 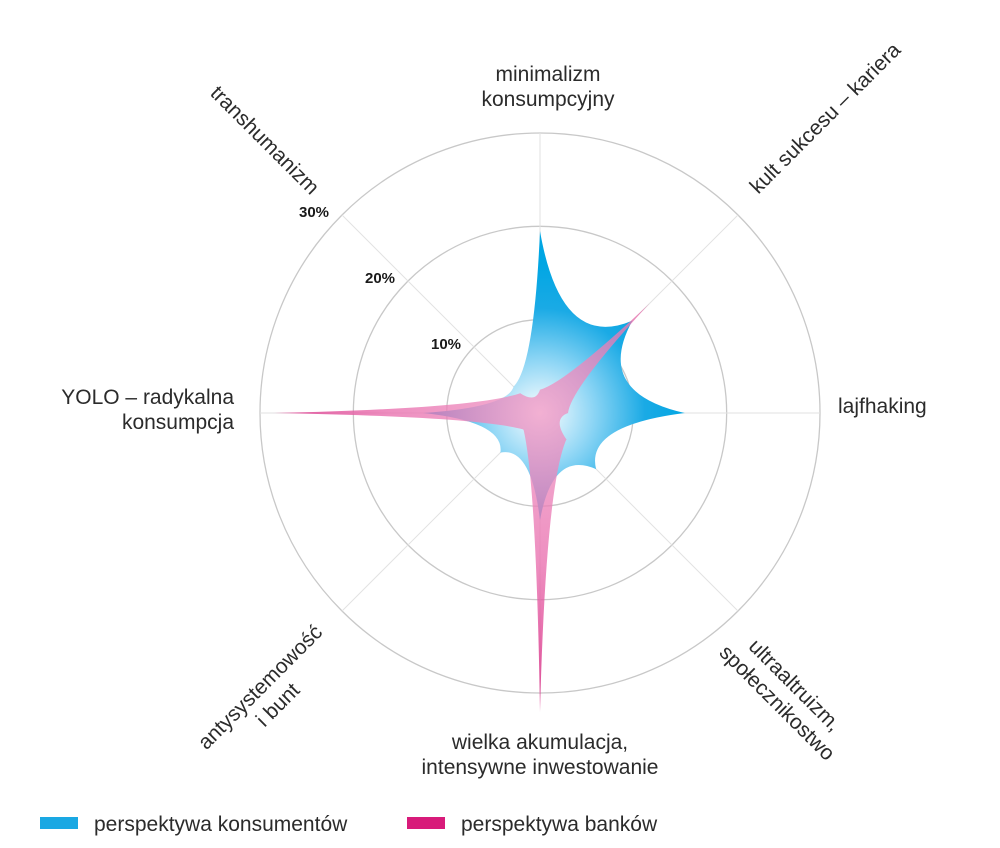 I want to click on axis-spoke, so click(x=441, y=314).